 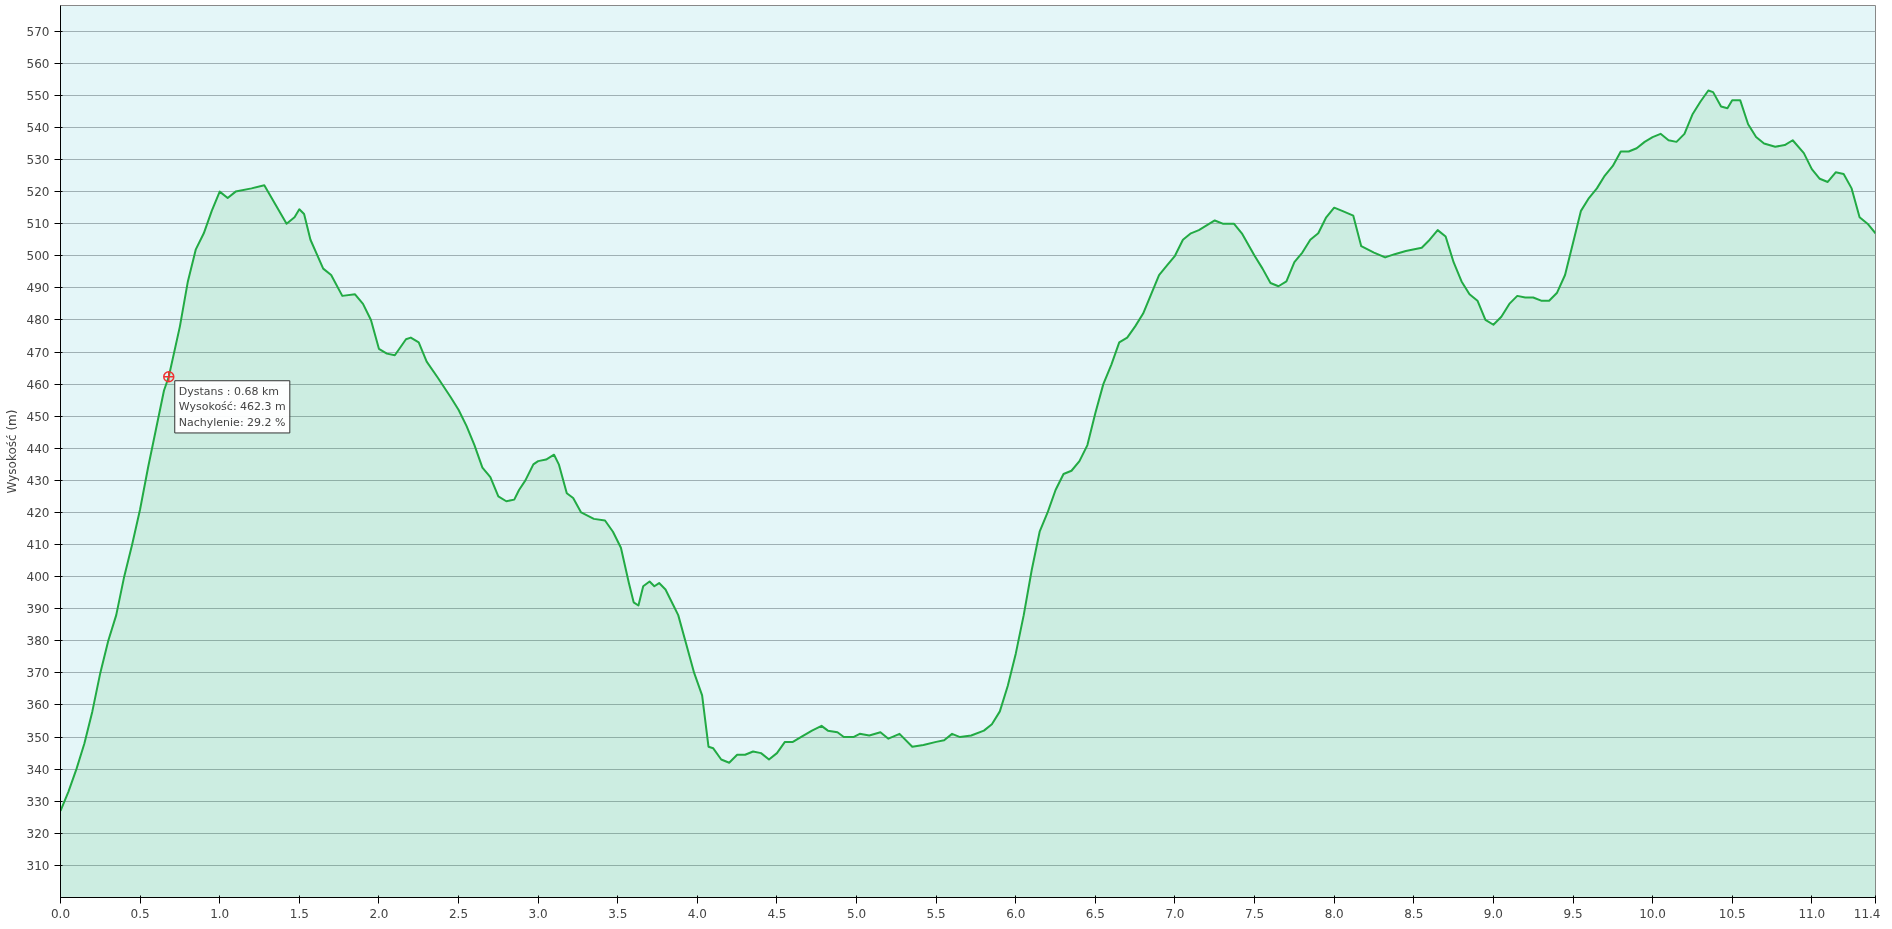 What do you see at coordinates (38, 801) in the screenshot?
I see `y-tick-label: 330` at bounding box center [38, 801].